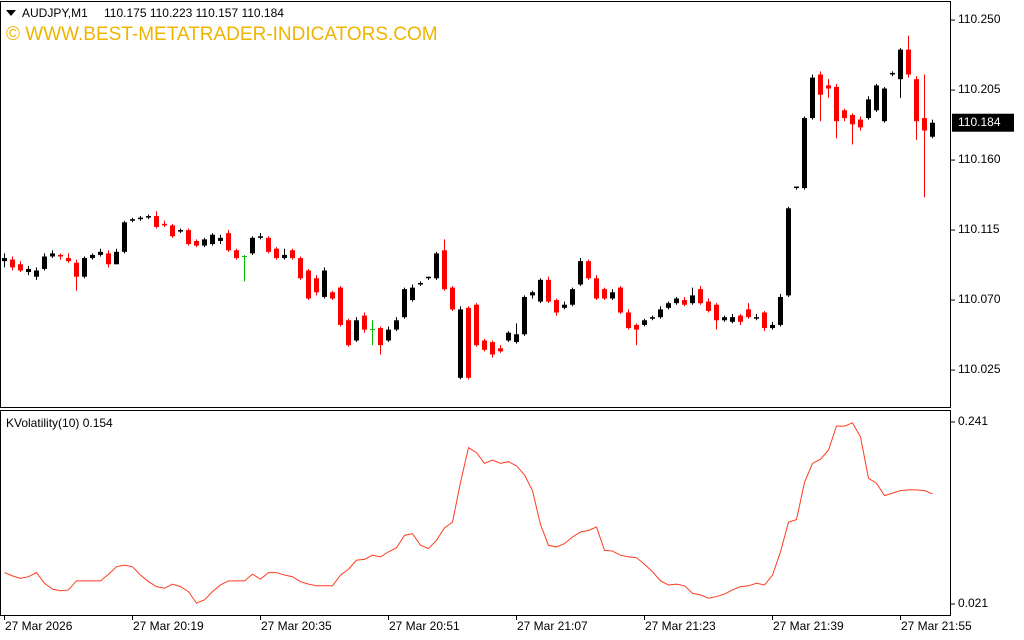 The height and width of the screenshot is (640, 1024). What do you see at coordinates (680, 626) in the screenshot?
I see `x-tick-label: 27 Mar 21:23` at bounding box center [680, 626].